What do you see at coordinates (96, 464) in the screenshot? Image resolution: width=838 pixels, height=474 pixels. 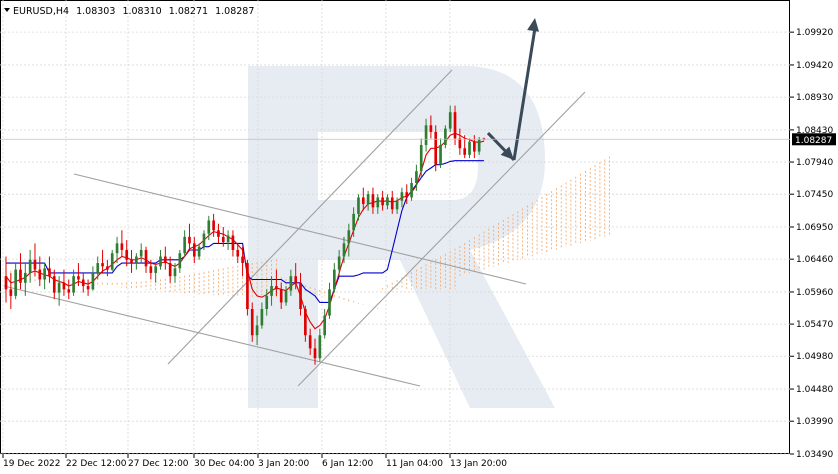 I see `x-tick-label: 22 Dec 12:00` at bounding box center [96, 464].